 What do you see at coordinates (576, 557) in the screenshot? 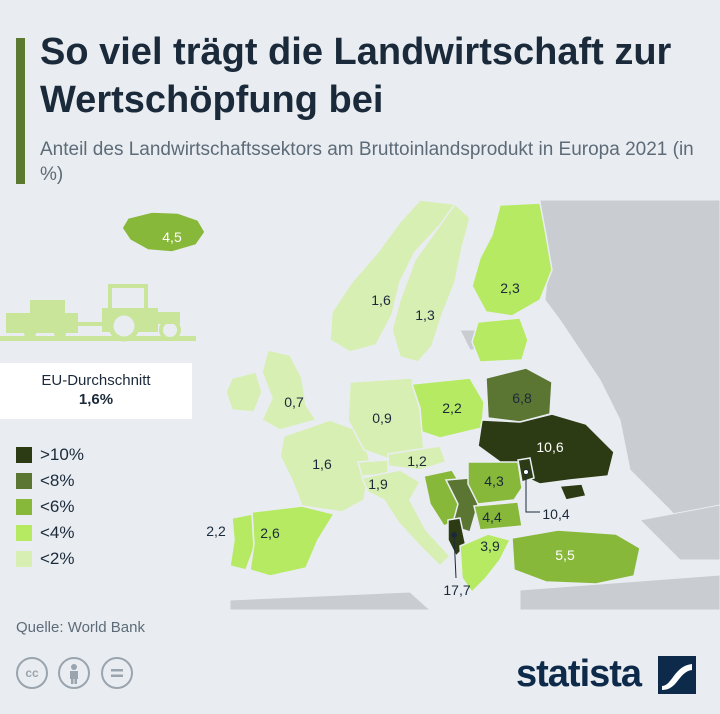
I see `country-tuerkei` at bounding box center [576, 557].